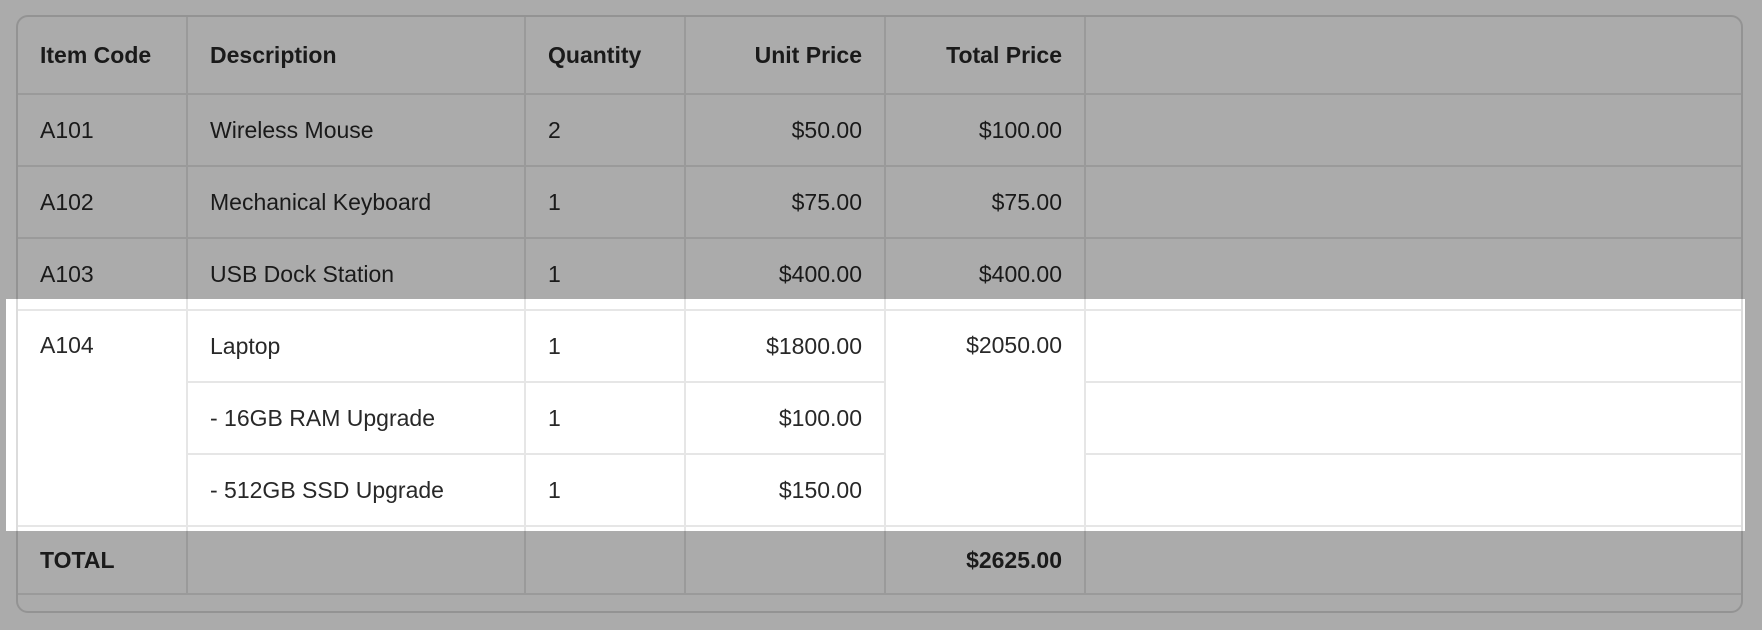  Describe the element at coordinates (103, 131) in the screenshot. I see `cell-item-code: A101` at that location.